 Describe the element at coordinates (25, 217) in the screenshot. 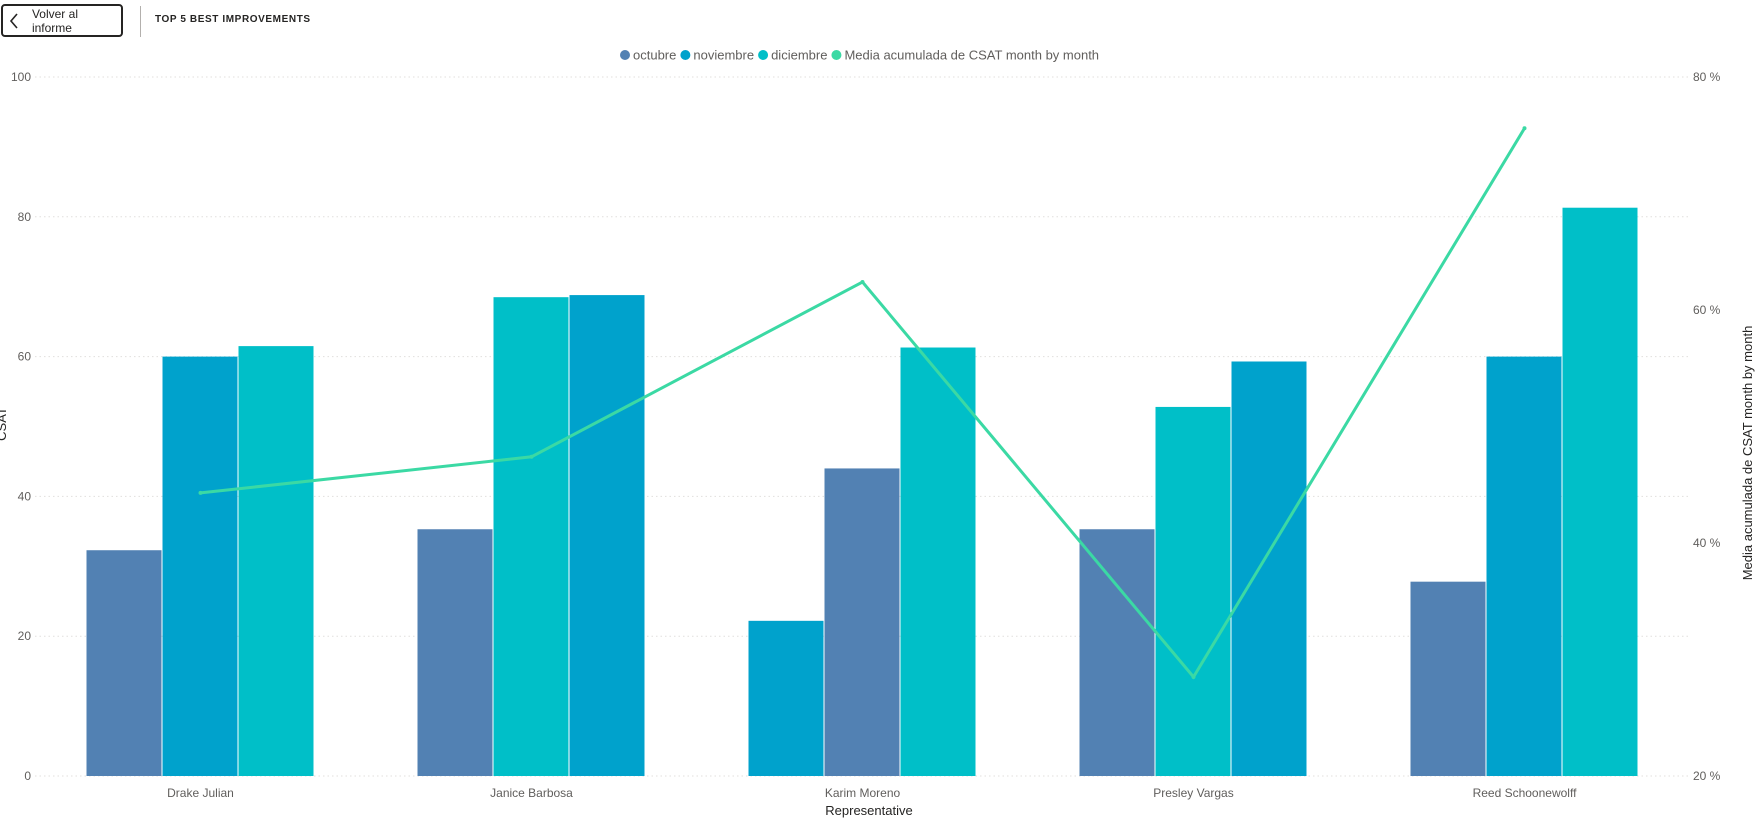

I see `y-tick-label: 80` at that location.